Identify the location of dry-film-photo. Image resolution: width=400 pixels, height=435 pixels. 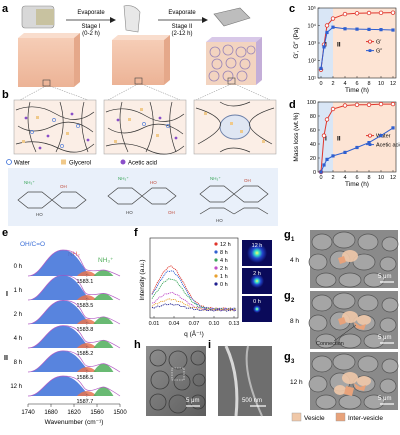
(232, 17).